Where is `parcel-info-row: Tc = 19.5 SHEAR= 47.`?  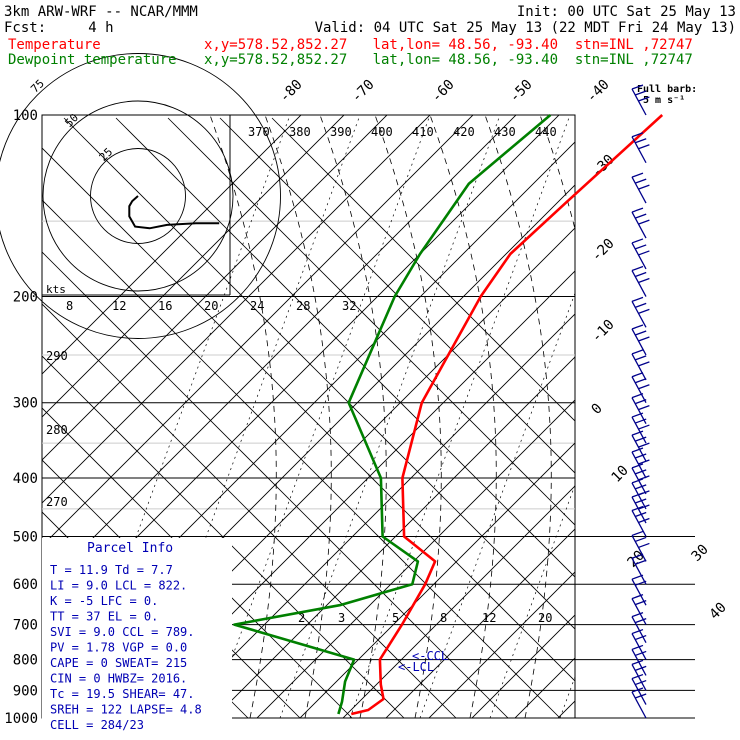 parcel-info-row: Tc = 19.5 SHEAR= 47. is located at coordinates (122, 694).